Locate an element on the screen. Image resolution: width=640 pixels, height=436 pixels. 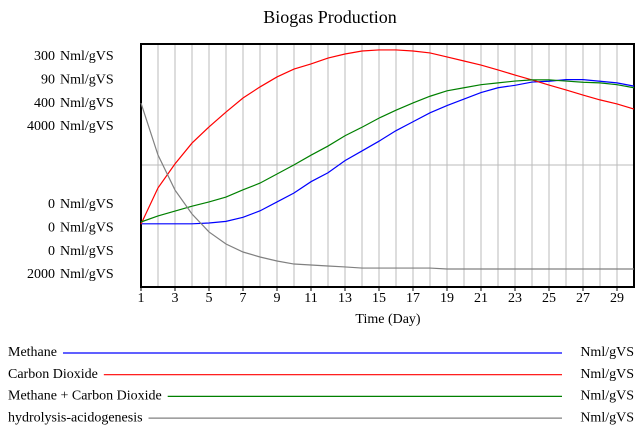
y-top-label: 90 is located at coordinates (48, 80).